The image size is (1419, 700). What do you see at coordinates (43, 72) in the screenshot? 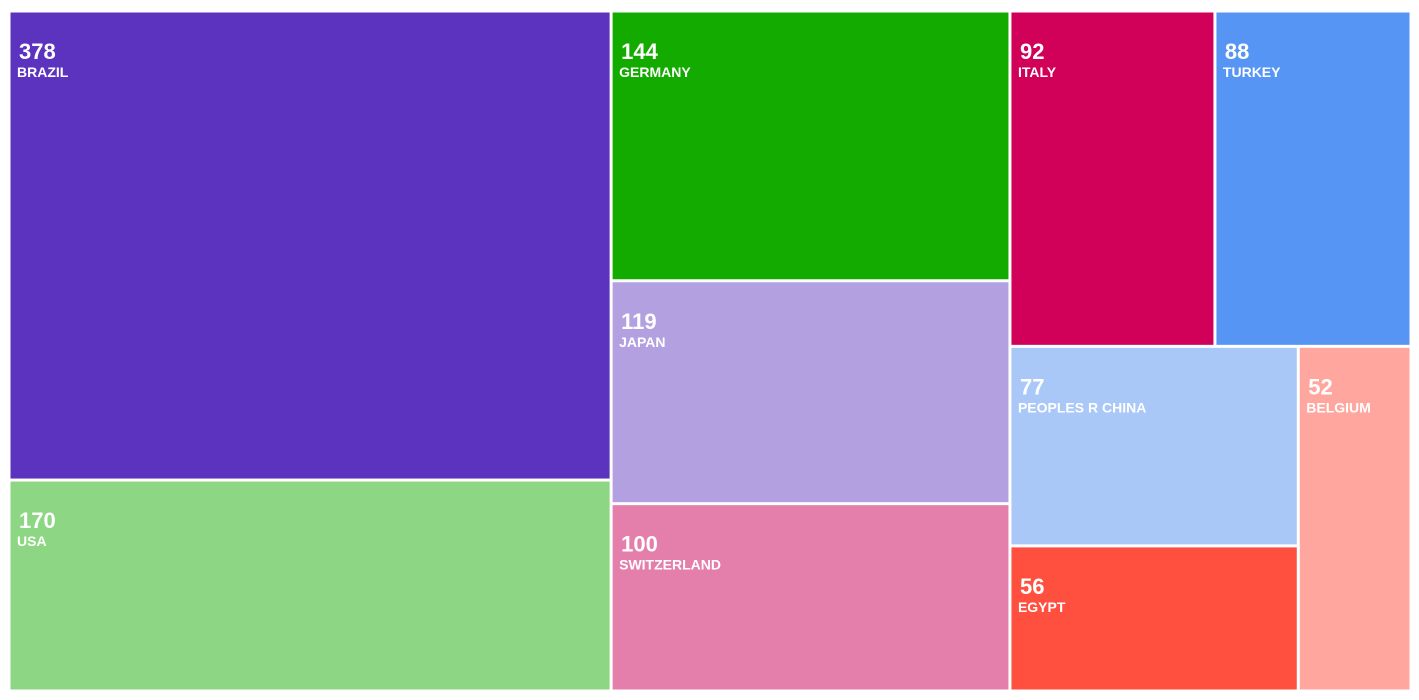
I see `tile-label: BRAZIL` at bounding box center [43, 72].